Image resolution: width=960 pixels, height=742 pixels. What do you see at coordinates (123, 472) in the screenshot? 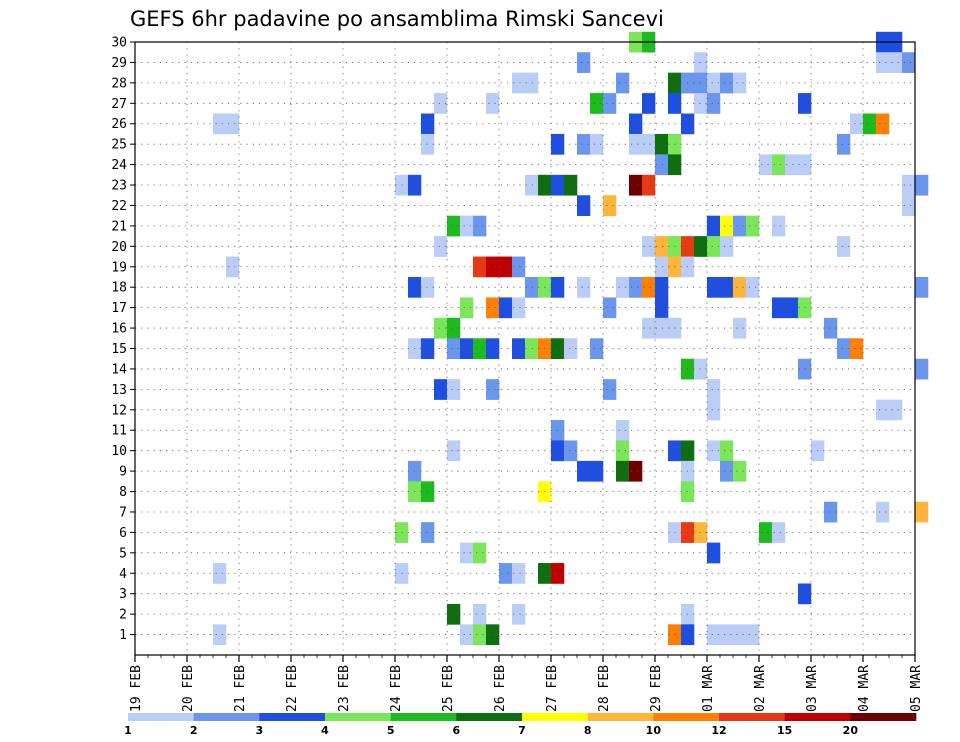
I see `y-tick-label: 9` at bounding box center [123, 472].